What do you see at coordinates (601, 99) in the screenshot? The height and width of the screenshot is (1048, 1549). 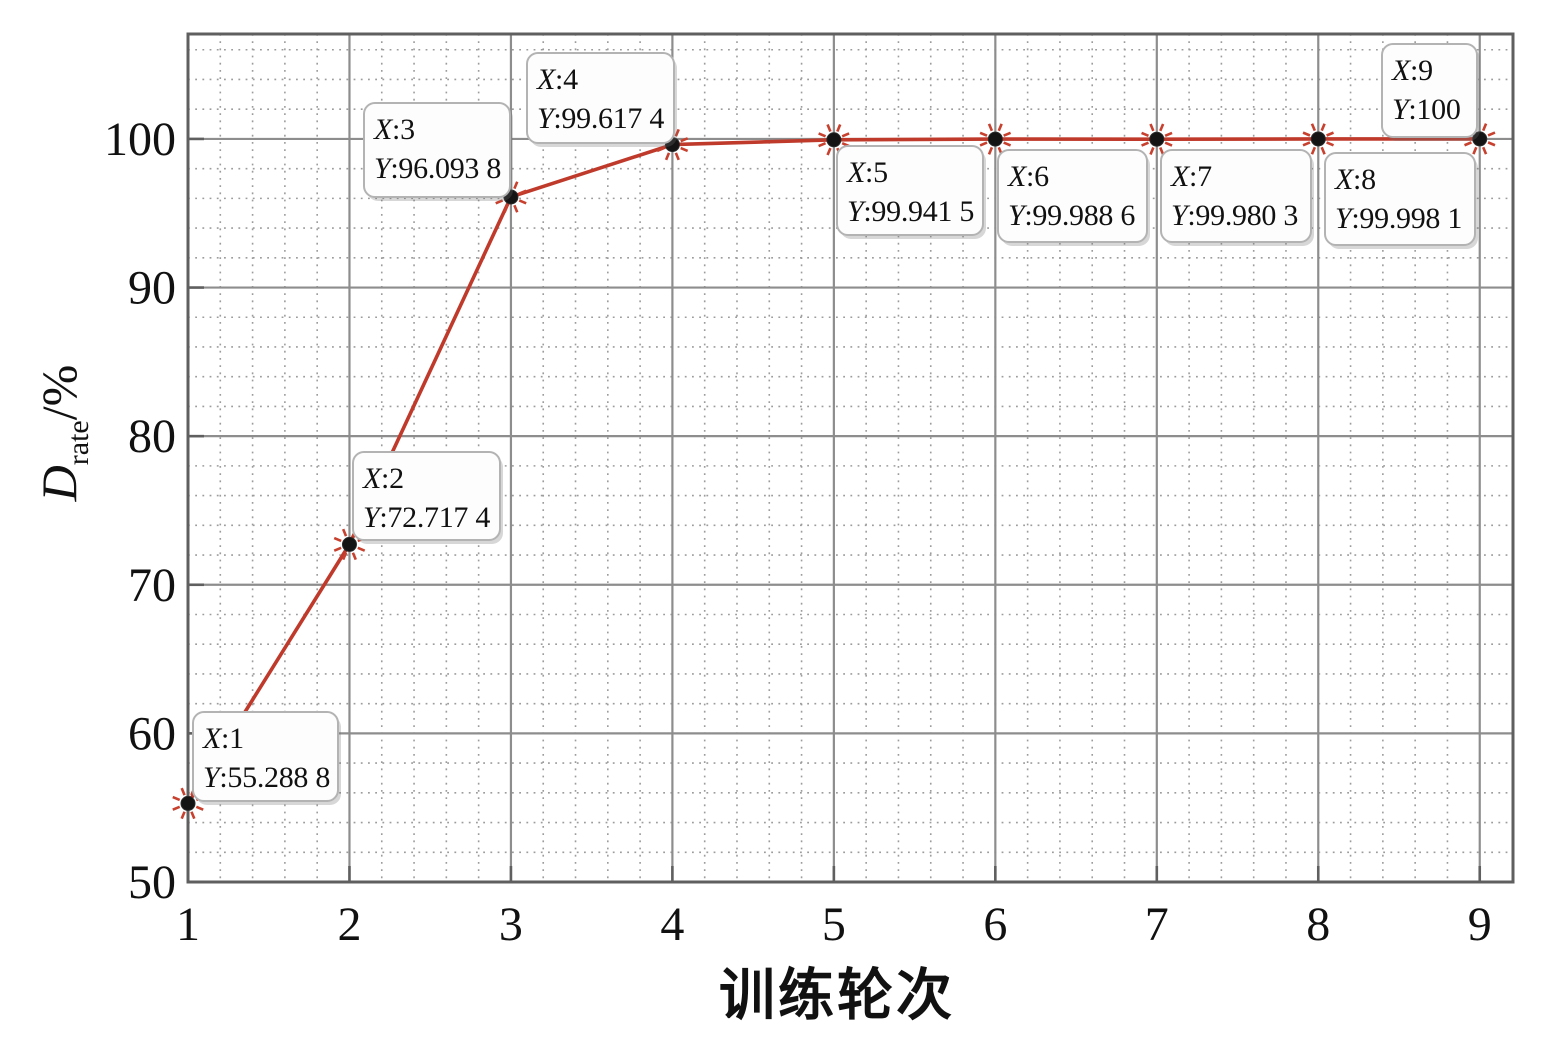 I see `datatip: X:4 Y:99.617 4` at bounding box center [601, 99].